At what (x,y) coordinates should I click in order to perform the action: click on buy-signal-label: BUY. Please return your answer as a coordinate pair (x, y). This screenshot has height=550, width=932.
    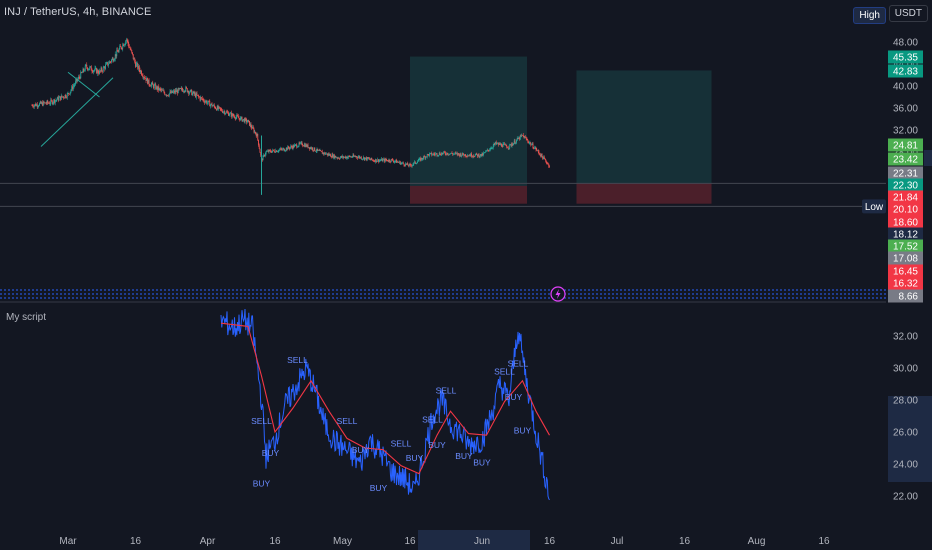
    Looking at the image, I should click on (464, 456).